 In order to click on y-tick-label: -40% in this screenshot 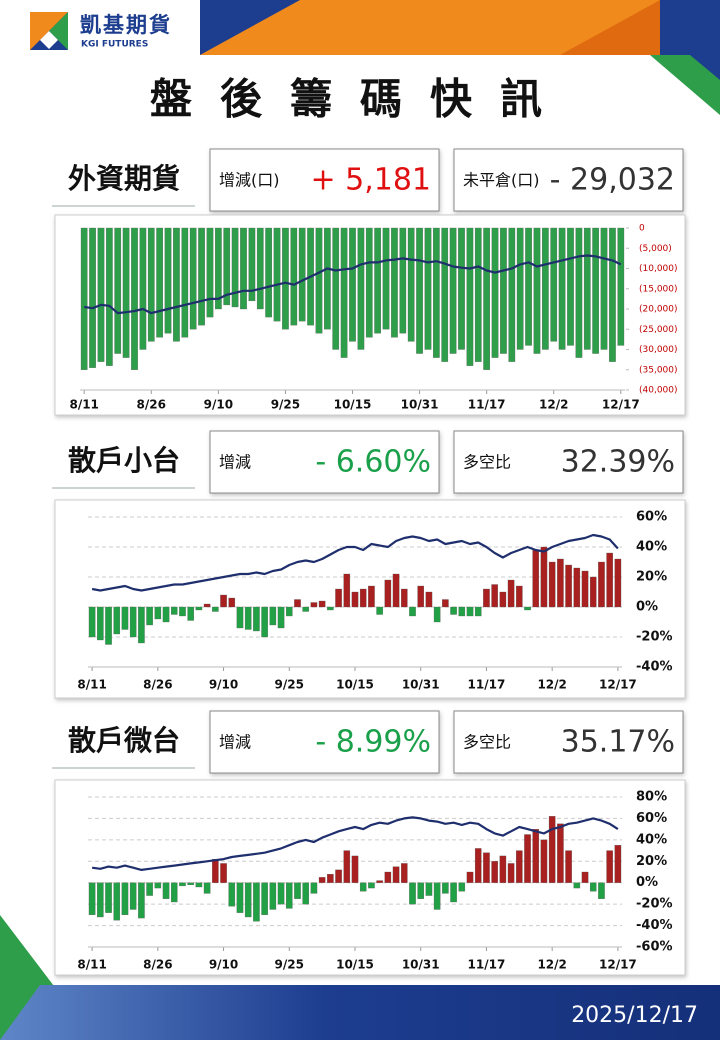, I will do `click(654, 667)`.